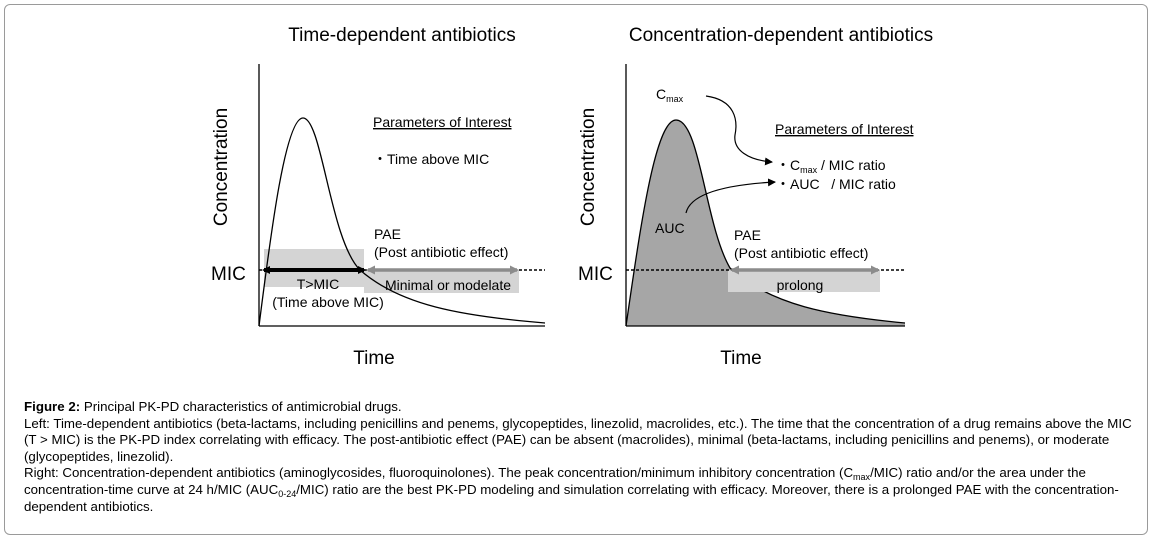 This screenshot has height=541, width=1154. I want to click on left-param-time-above-mic: ・Time above MIC, so click(431, 159).